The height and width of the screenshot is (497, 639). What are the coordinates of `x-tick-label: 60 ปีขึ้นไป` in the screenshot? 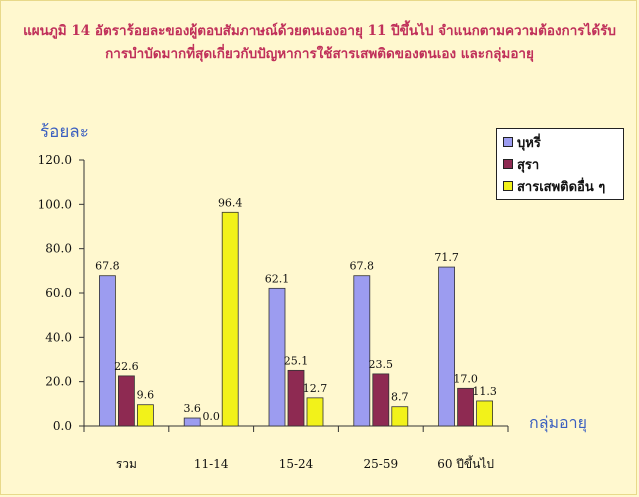 It's located at (465, 463).